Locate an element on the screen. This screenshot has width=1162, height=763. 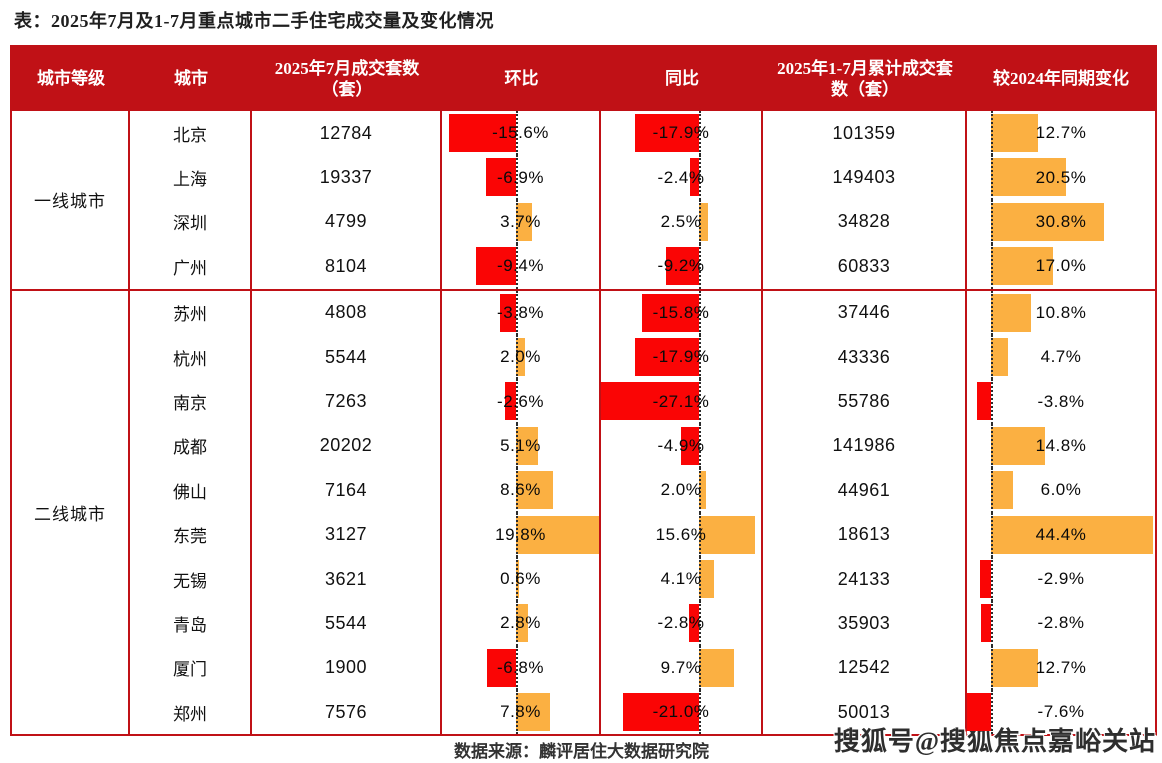
jul-volume-cell: 8104 is located at coordinates (347, 266).